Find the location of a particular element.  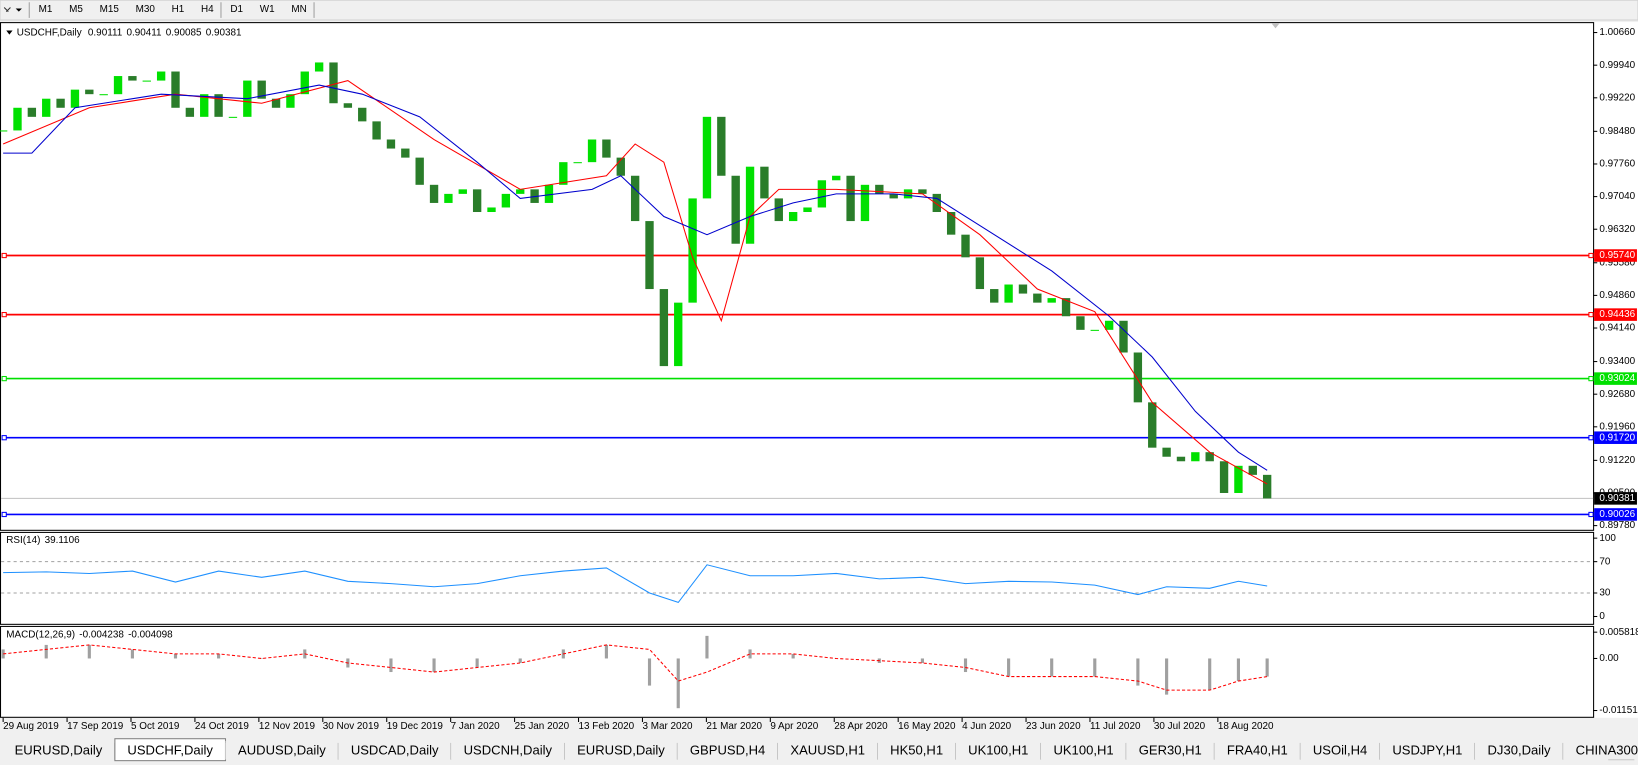

dropdown-icon is located at coordinates (18, 10).